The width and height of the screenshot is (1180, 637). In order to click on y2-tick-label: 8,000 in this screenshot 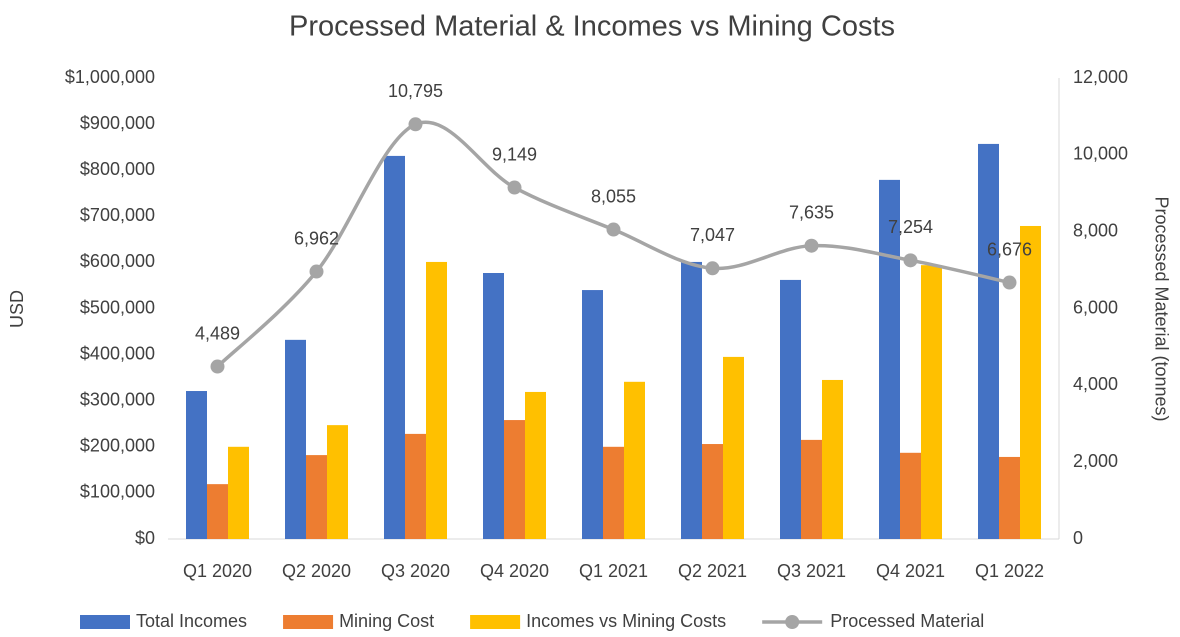, I will do `click(1095, 230)`.